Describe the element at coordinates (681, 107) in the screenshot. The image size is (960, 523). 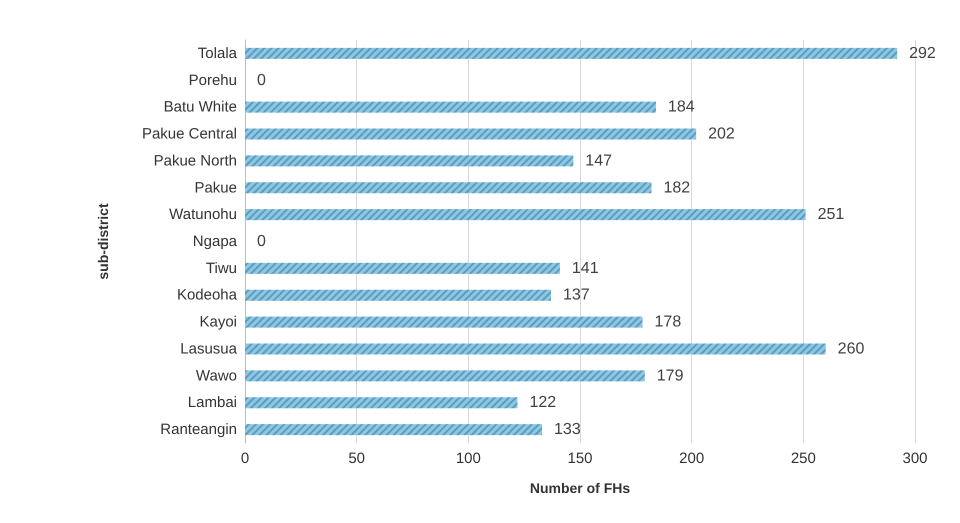
I see `data-label: 184` at that location.